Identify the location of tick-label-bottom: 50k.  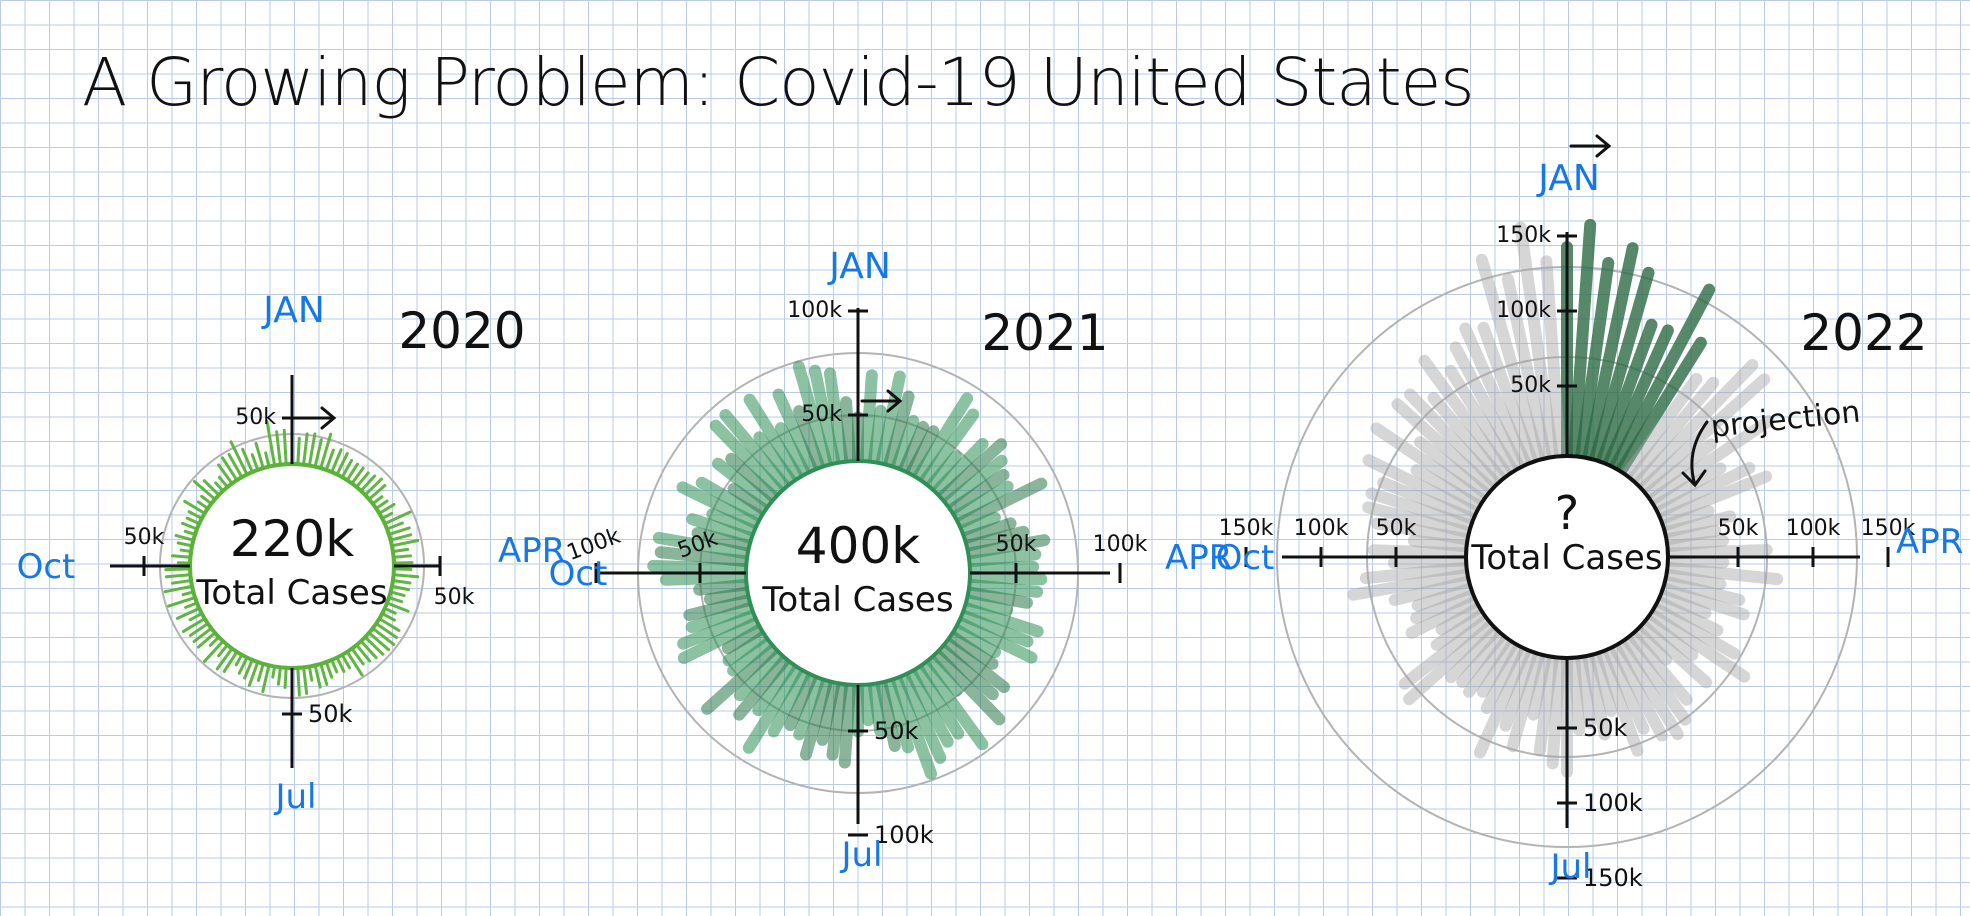
(896, 731).